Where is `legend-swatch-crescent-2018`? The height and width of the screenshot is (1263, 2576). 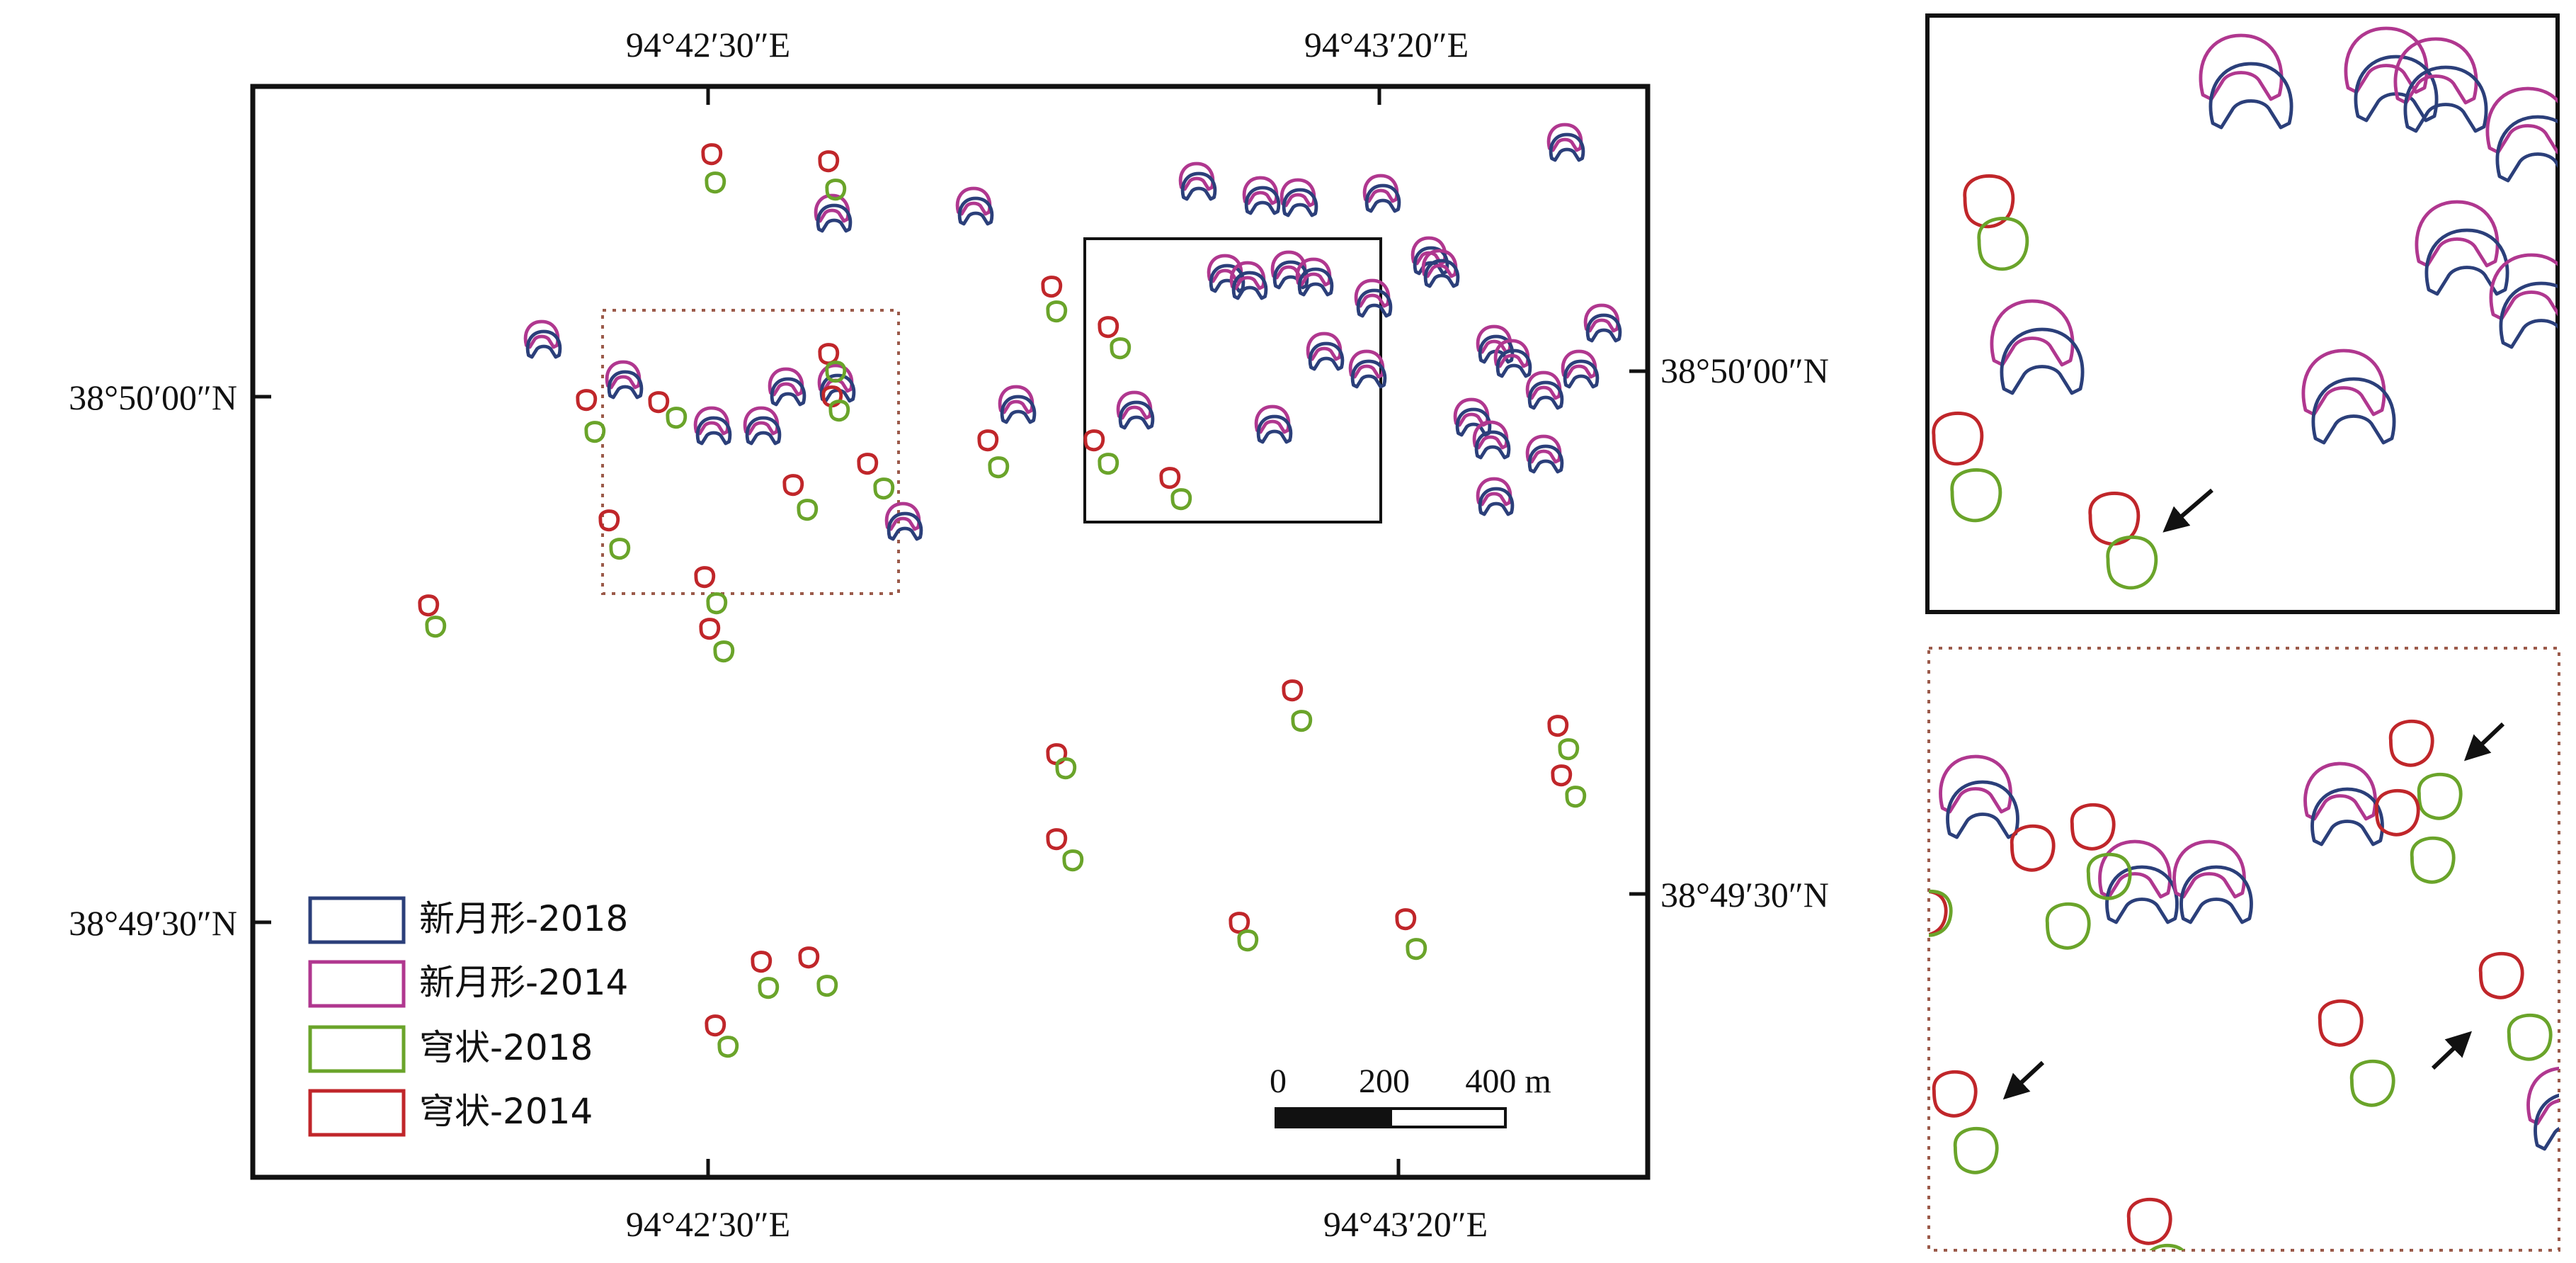
legend-swatch-crescent-2018 is located at coordinates (357, 920).